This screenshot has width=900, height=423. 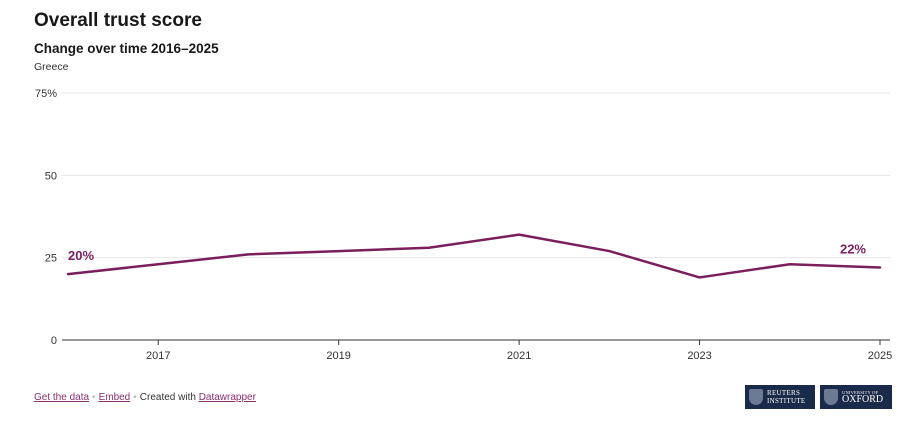 I want to click on x-tick-label: 2023, so click(x=699, y=356).